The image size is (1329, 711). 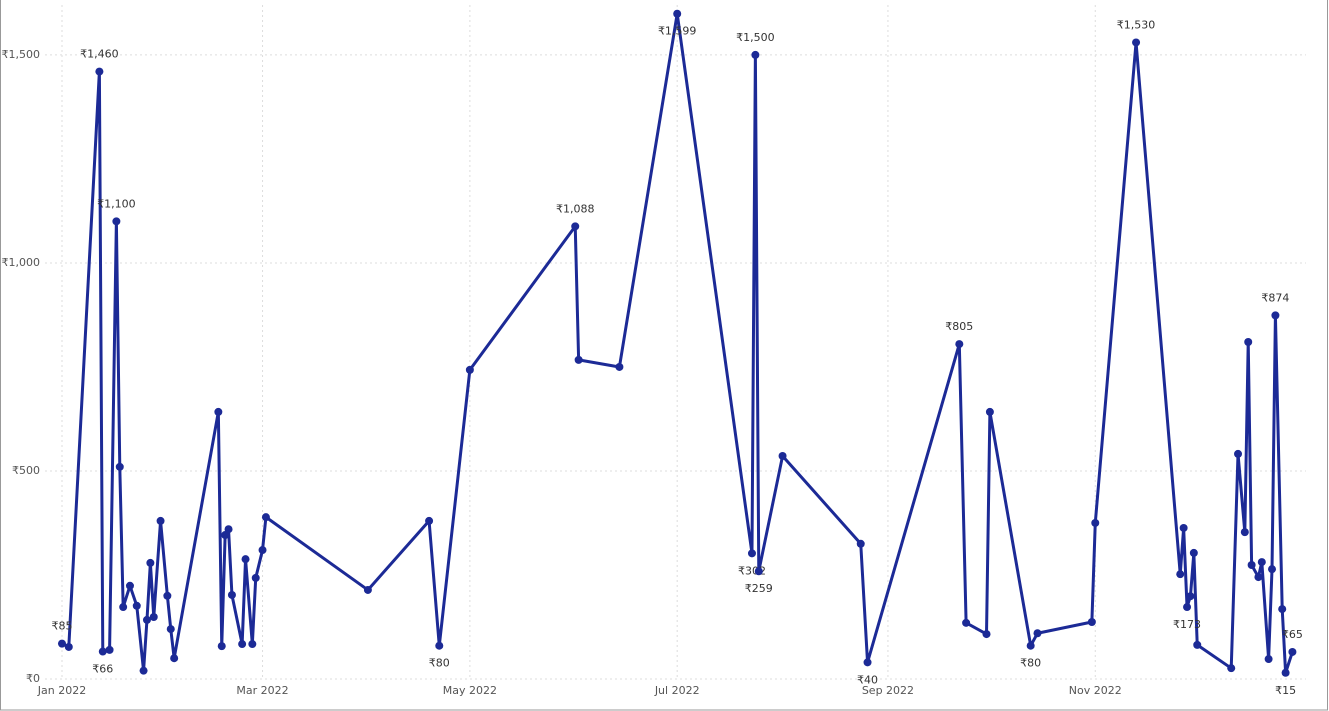 What do you see at coordinates (61, 690) in the screenshot?
I see `x-tick-label: Jan 2022` at bounding box center [61, 690].